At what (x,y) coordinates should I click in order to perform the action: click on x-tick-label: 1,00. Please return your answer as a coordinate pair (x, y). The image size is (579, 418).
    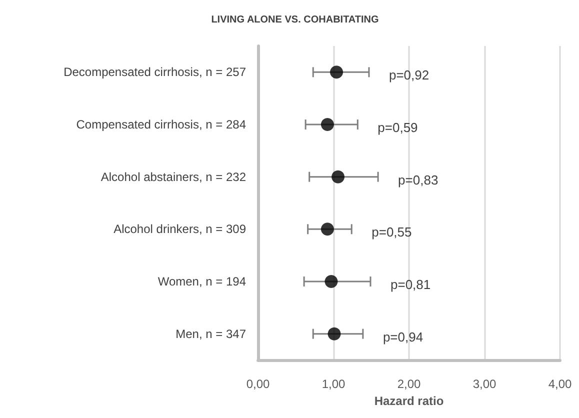
    Looking at the image, I should click on (334, 384).